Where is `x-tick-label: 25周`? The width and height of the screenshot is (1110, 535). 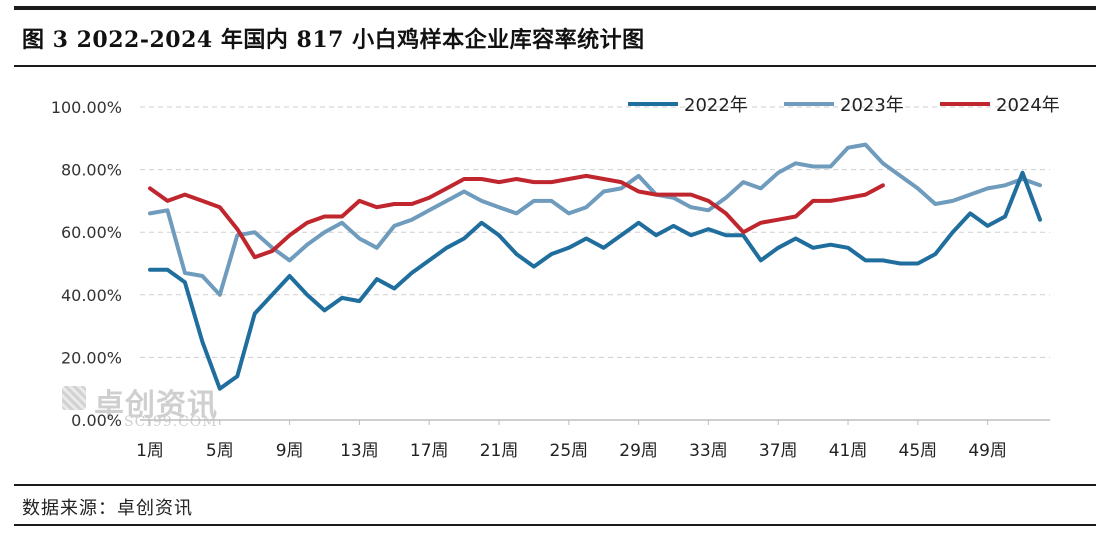 x-tick-label: 25周 is located at coordinates (569, 451).